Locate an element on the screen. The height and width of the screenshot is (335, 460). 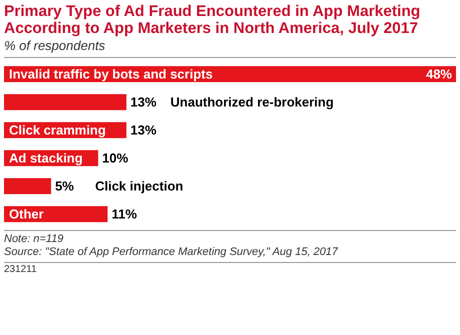
data-label: 48% is located at coordinates (439, 74).